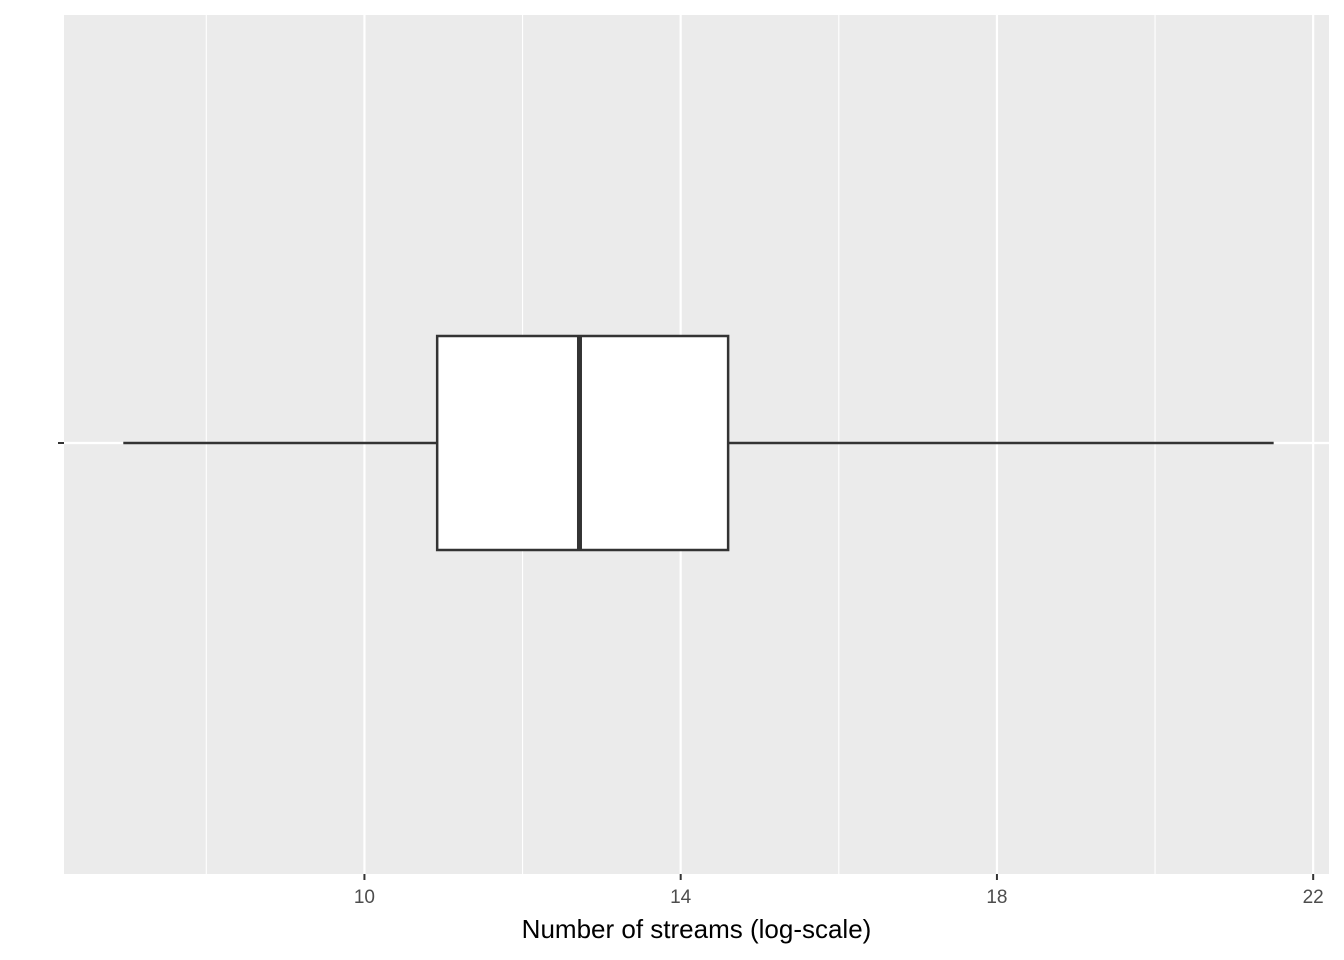 Image resolution: width=1344 pixels, height=960 pixels. Describe the element at coordinates (996, 897) in the screenshot. I see `x-tick-label: 18` at that location.